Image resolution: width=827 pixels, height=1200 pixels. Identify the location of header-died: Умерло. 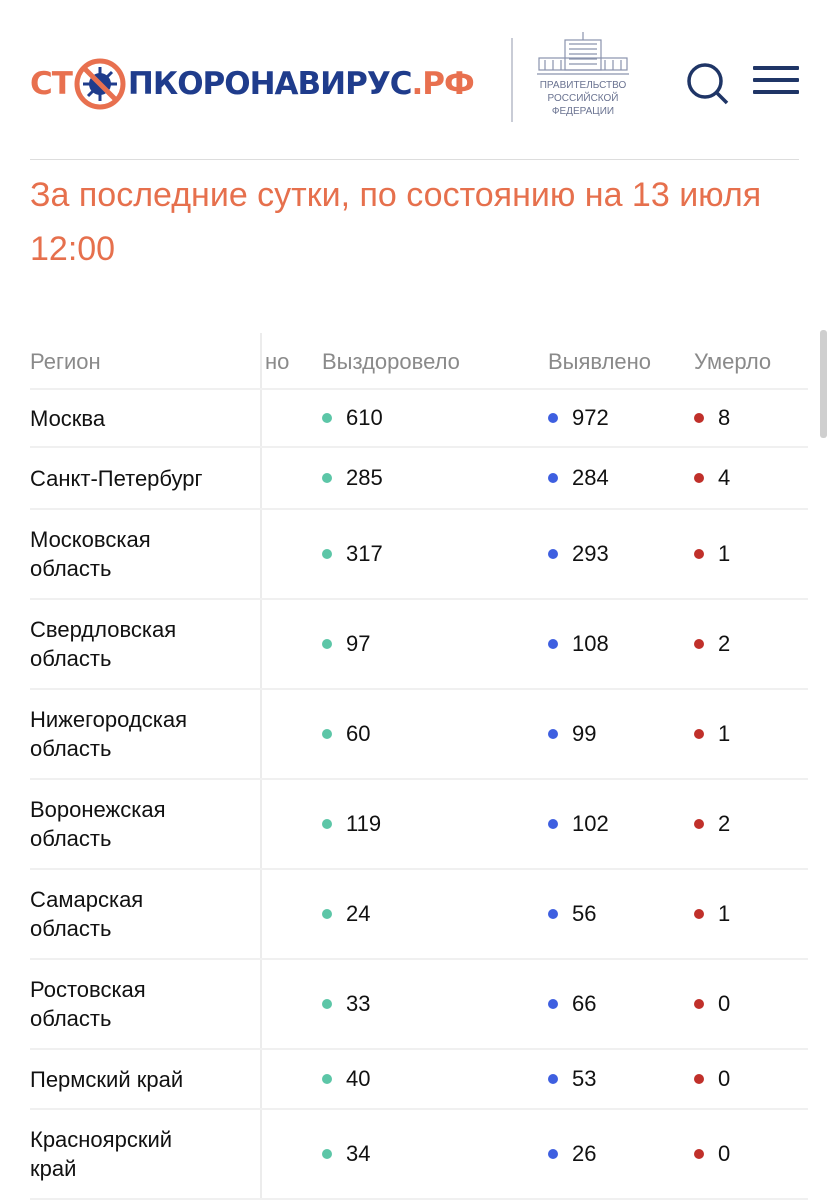
(733, 361).